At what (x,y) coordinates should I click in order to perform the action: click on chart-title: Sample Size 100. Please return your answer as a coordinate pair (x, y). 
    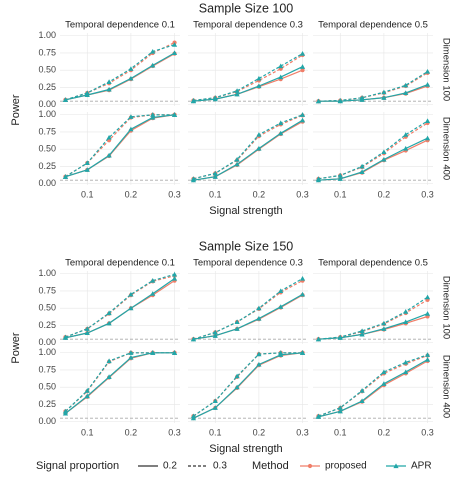
    Looking at the image, I should click on (246, 8).